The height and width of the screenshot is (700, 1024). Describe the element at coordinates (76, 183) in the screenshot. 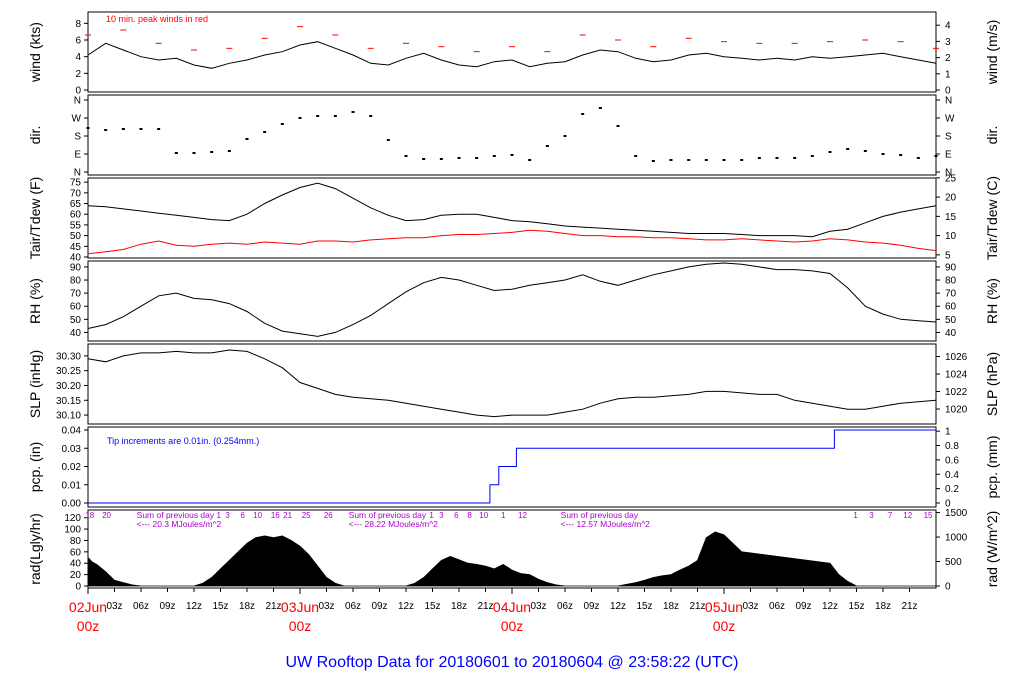

I see `temperature-left-tick-label: 75` at that location.